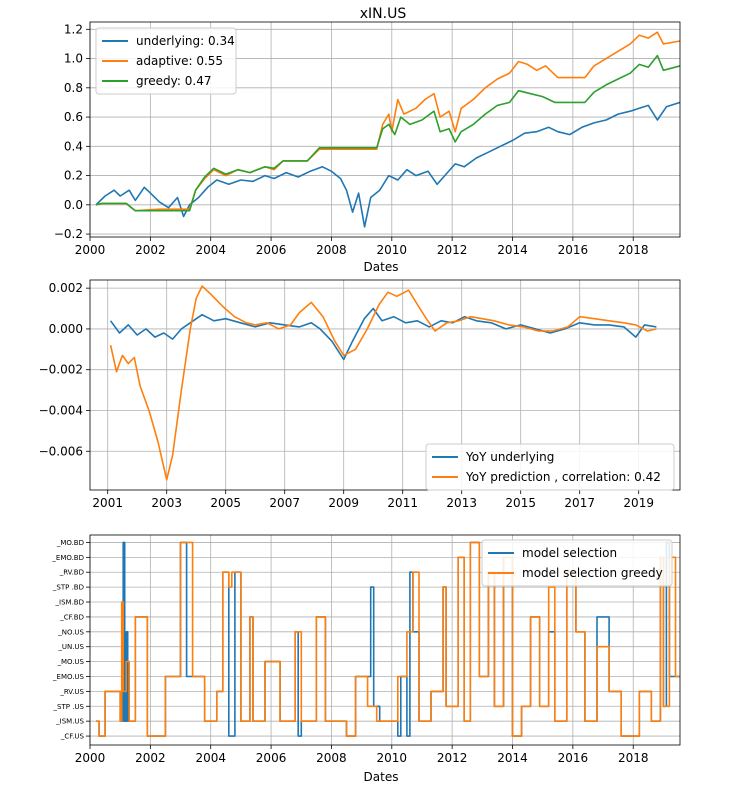 This screenshot has width=746, height=785. I want to click on y-tick-label: _ISM.BD, so click(69, 603).